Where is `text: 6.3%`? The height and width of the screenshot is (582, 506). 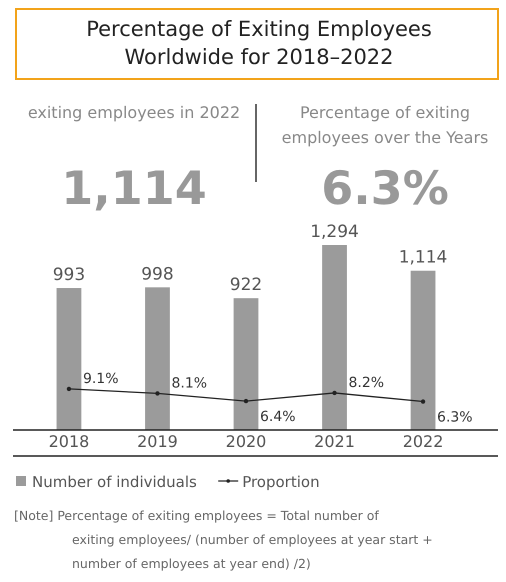
text: 6.3% is located at coordinates (385, 188).